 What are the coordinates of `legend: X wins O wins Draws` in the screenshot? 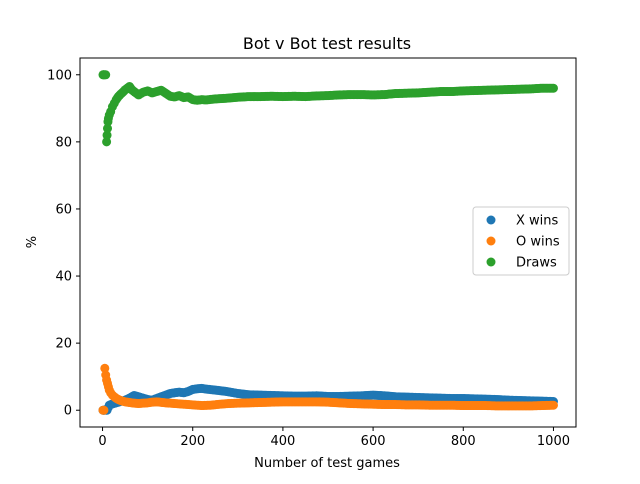 It's located at (521, 241).